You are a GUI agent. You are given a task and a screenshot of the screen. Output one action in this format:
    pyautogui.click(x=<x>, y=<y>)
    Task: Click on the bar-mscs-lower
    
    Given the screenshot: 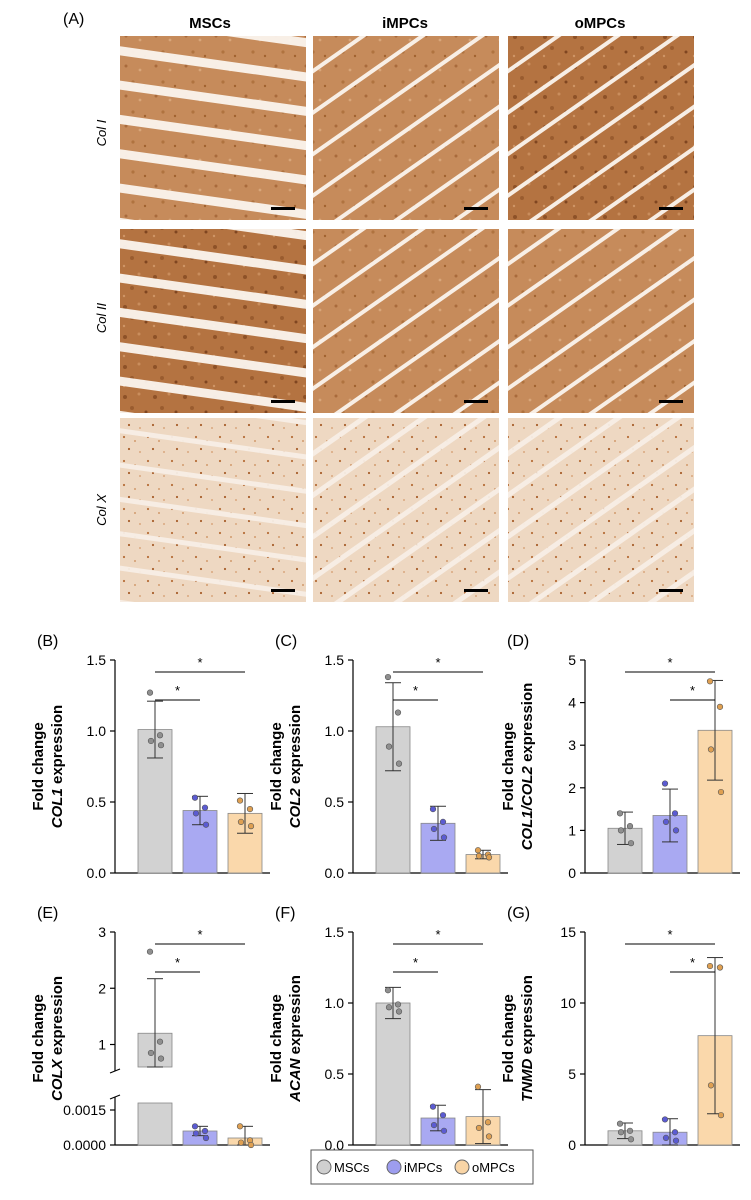 What is the action you would take?
    pyautogui.click(x=155, y=1124)
    